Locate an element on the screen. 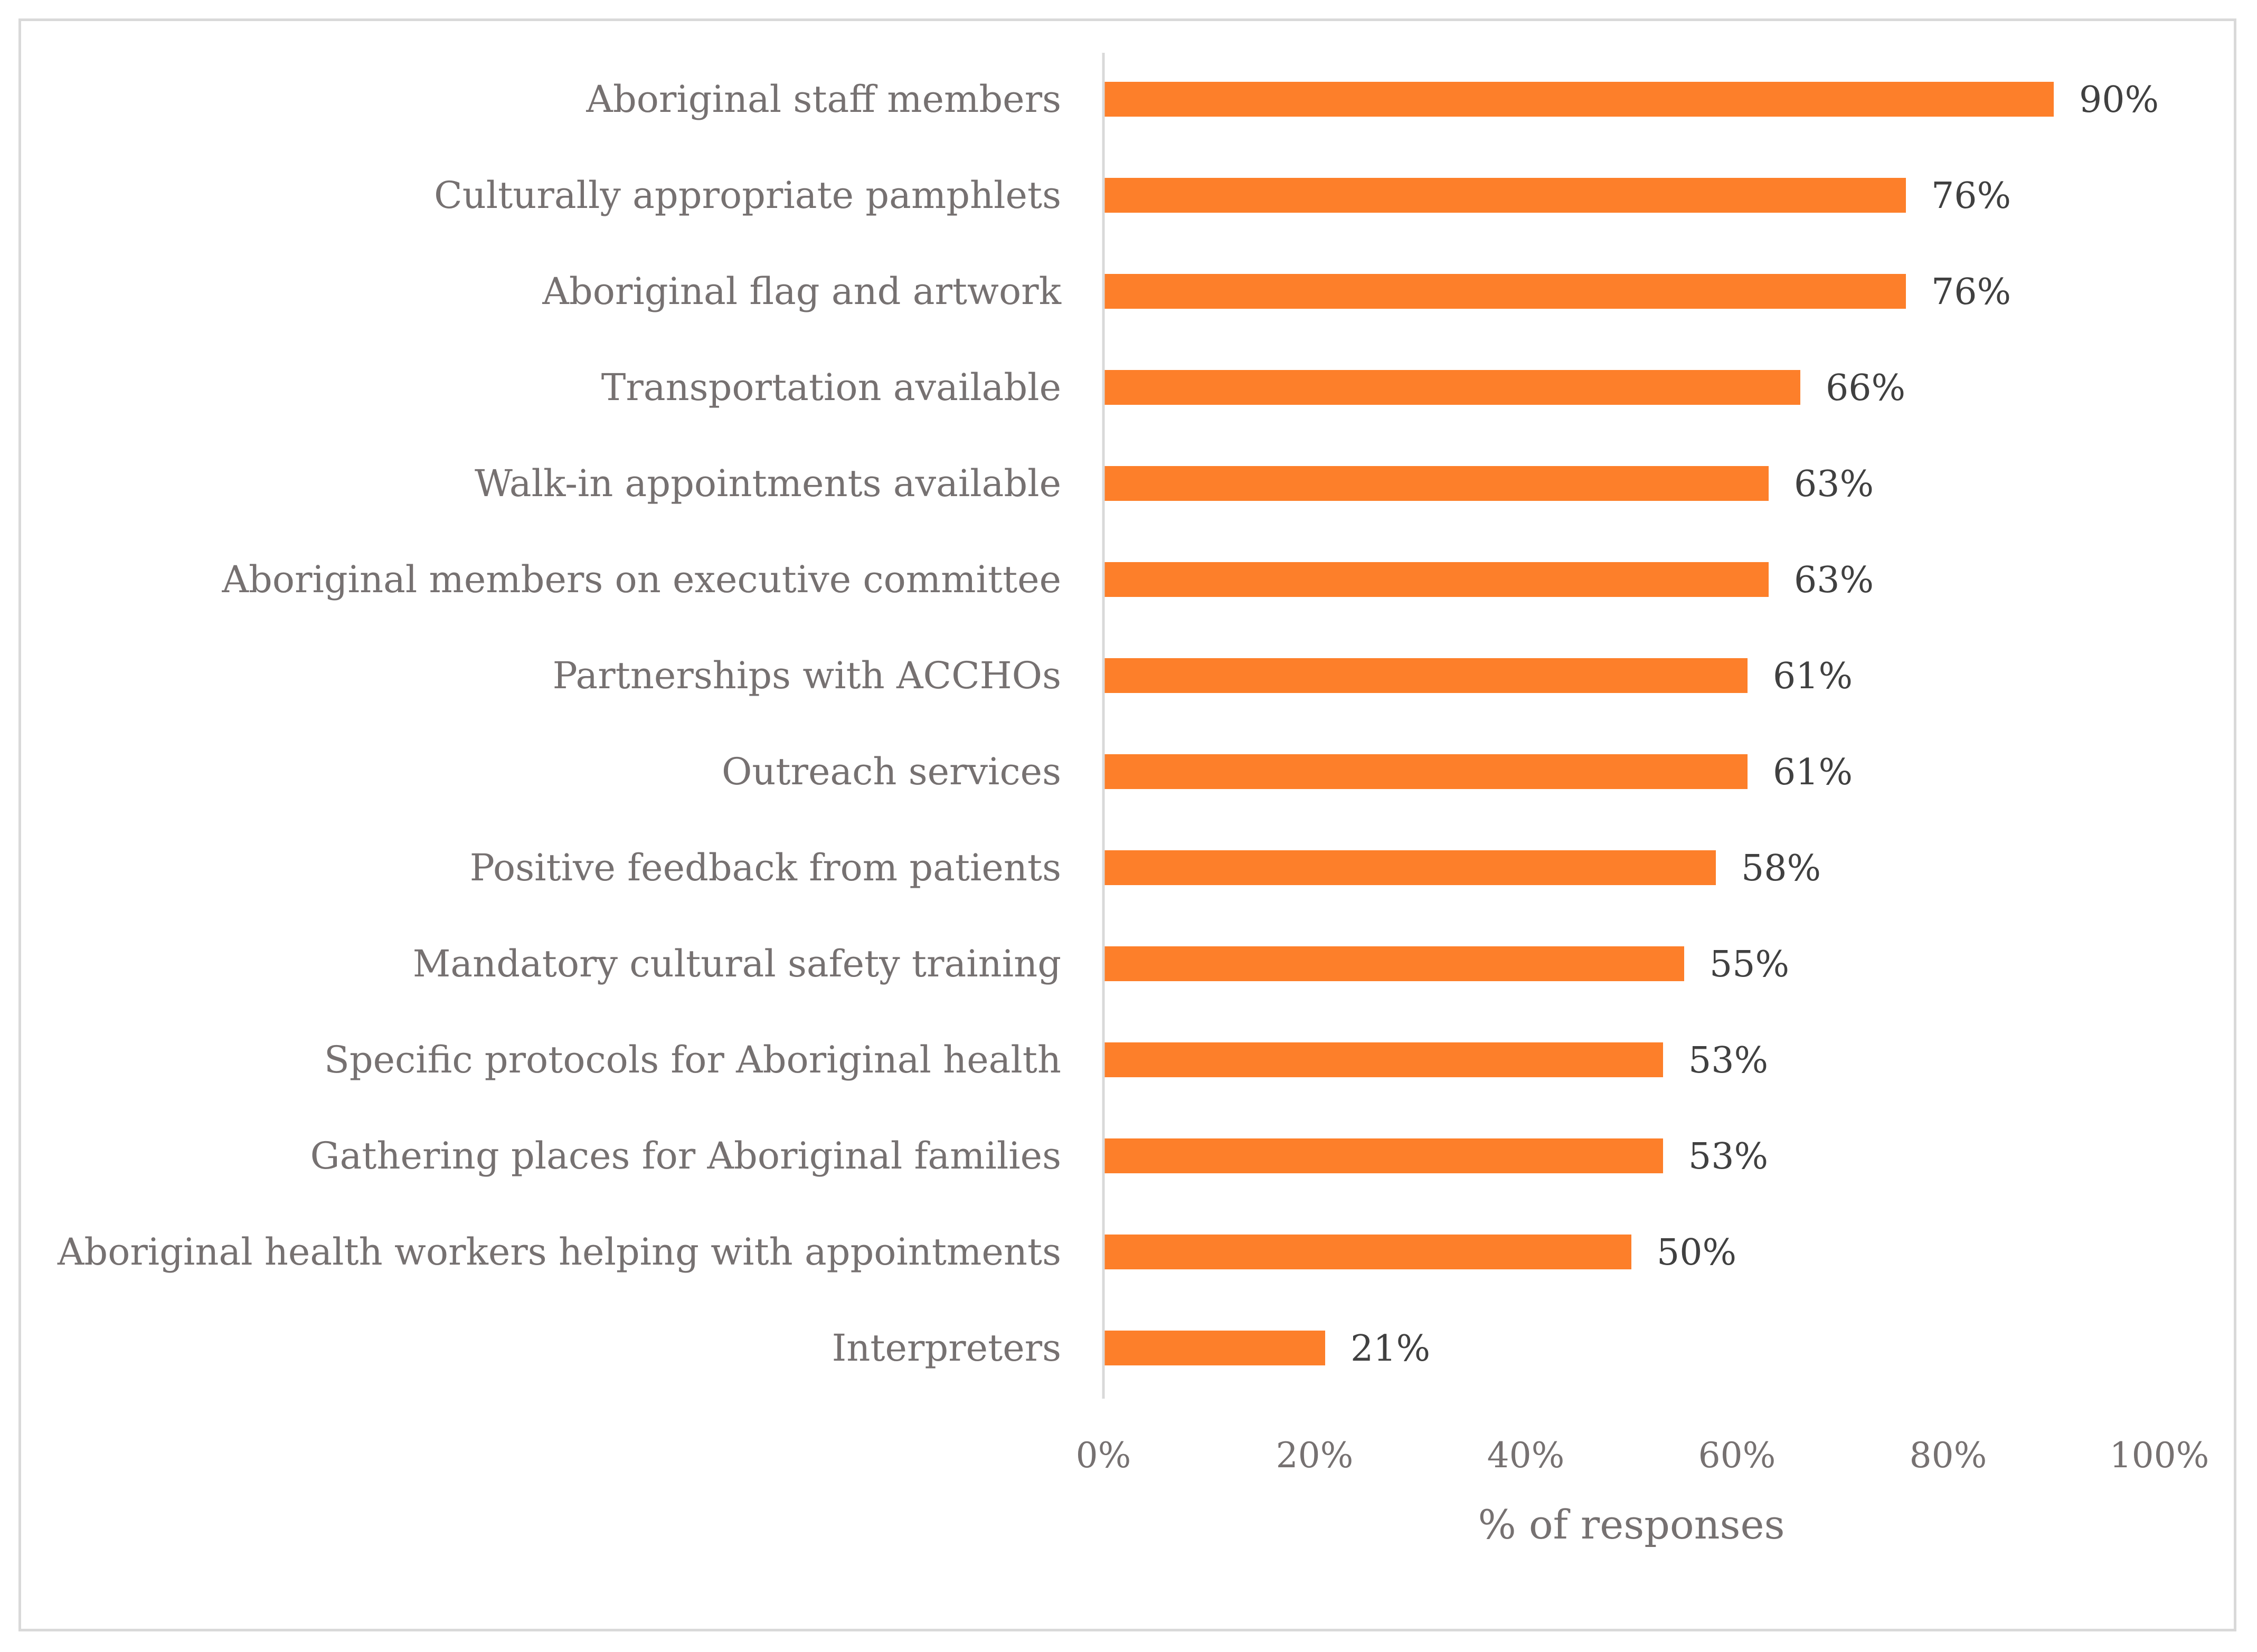 Image resolution: width=2257 pixels, height=1652 pixels. data-label: 90% is located at coordinates (2119, 100).